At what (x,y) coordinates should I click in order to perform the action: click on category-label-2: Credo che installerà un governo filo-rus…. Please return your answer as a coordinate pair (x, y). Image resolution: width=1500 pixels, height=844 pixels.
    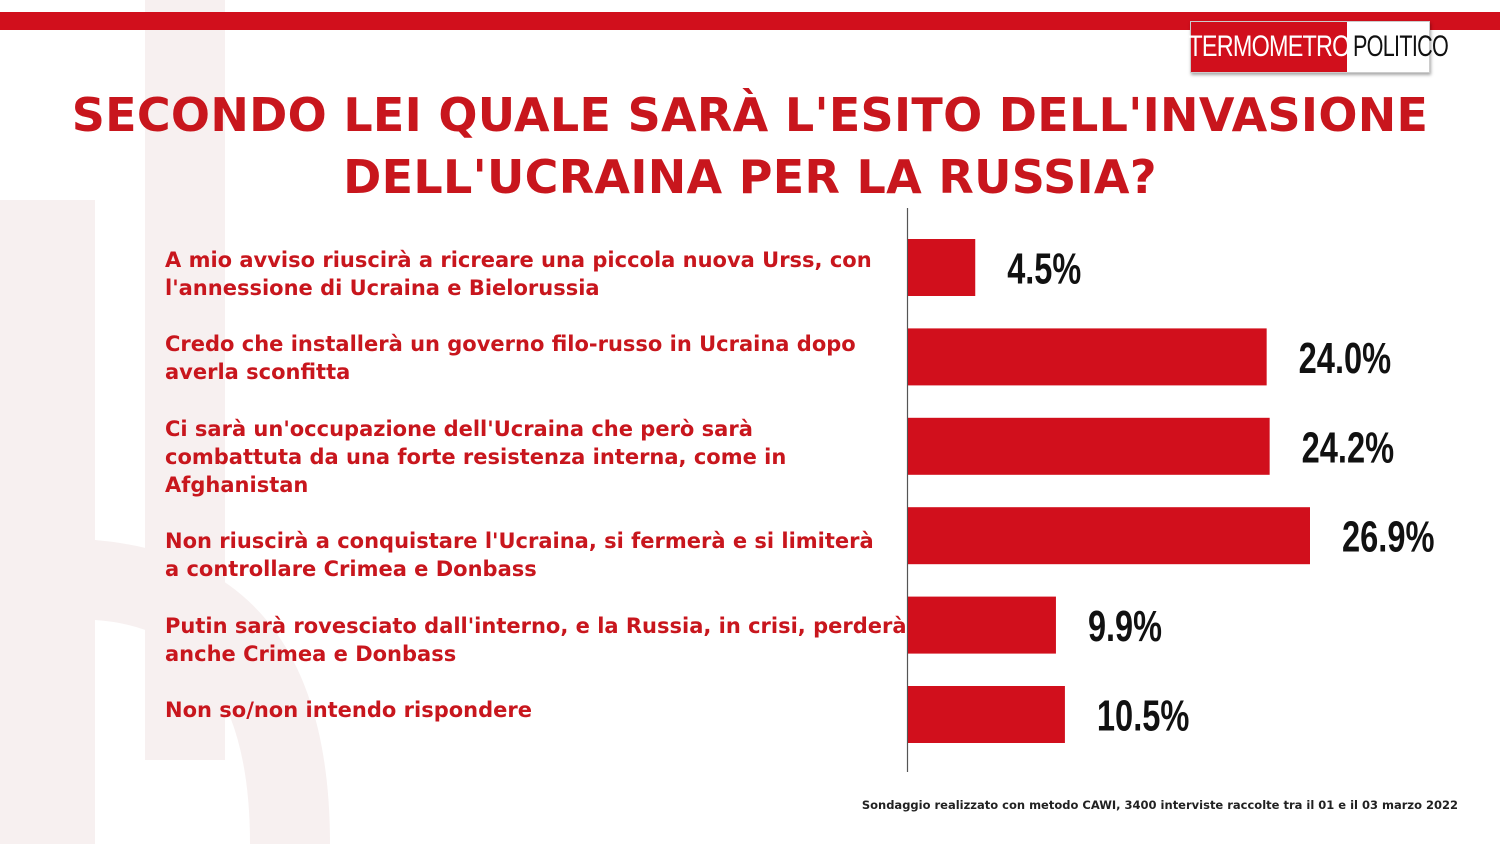
    Looking at the image, I should click on (537, 358).